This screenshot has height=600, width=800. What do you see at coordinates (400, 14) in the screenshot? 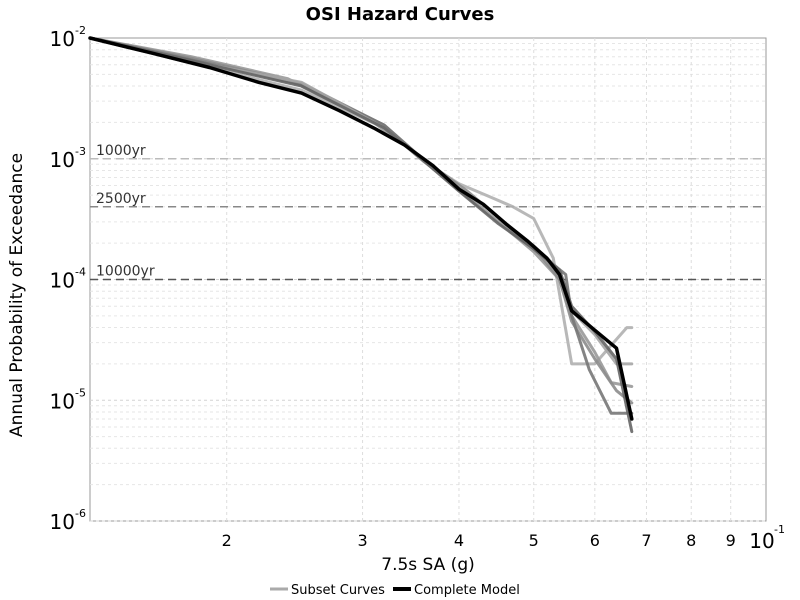
I see `chart-title: OSI Hazard Curves` at bounding box center [400, 14].